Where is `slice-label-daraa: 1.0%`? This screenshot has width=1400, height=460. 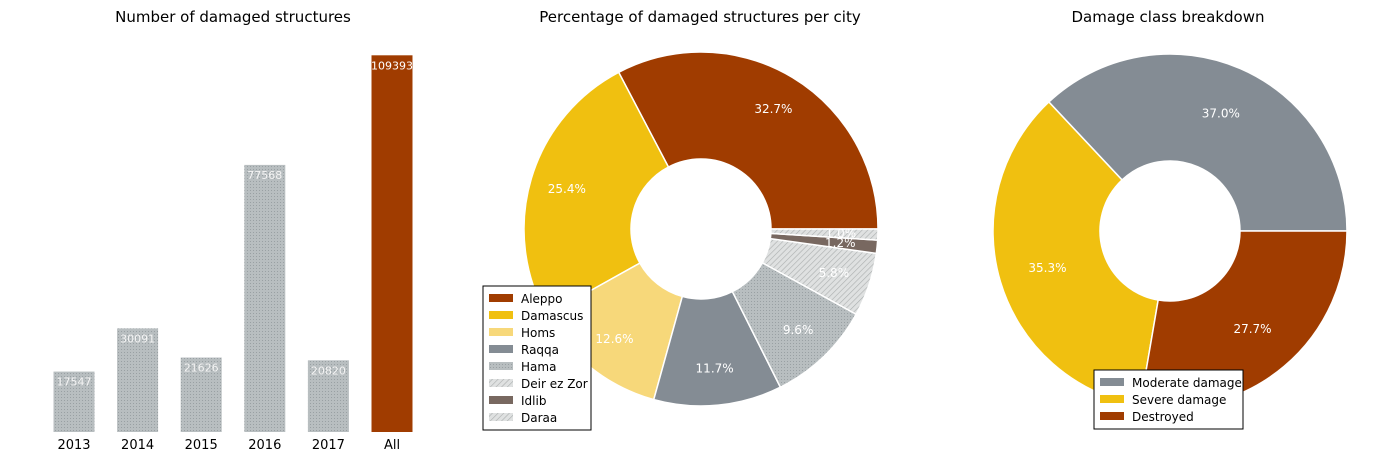
slice-label-daraa: 1.0% is located at coordinates (841, 233).